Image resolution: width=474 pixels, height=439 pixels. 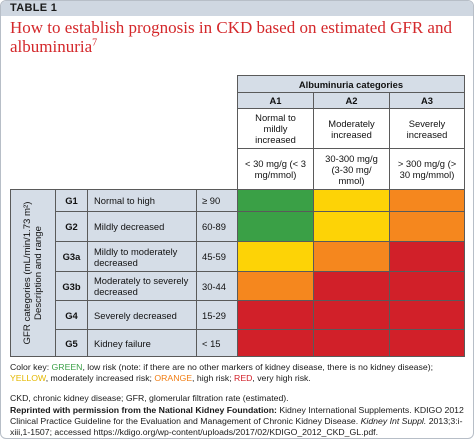 I want to click on col-range-a2: 30-300 mg/g (3-30 mg/ mmol), so click(x=351, y=169).